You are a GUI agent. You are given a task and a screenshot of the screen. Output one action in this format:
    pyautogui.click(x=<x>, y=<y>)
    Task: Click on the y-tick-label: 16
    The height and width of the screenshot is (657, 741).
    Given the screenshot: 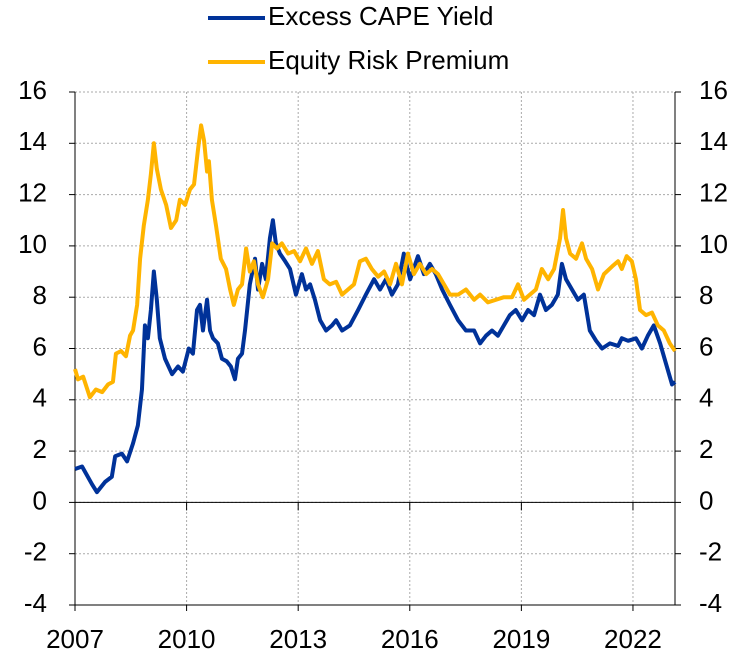 What is the action you would take?
    pyautogui.click(x=32, y=90)
    